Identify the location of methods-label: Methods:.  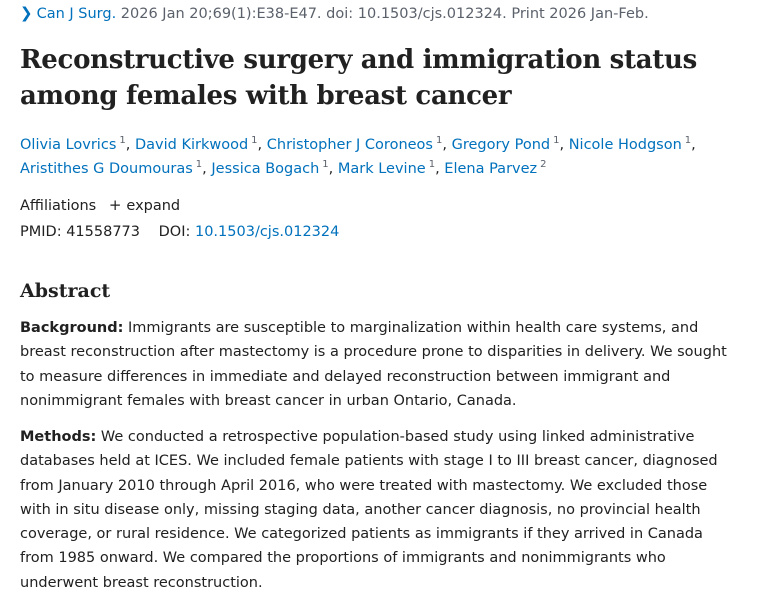
(58, 437).